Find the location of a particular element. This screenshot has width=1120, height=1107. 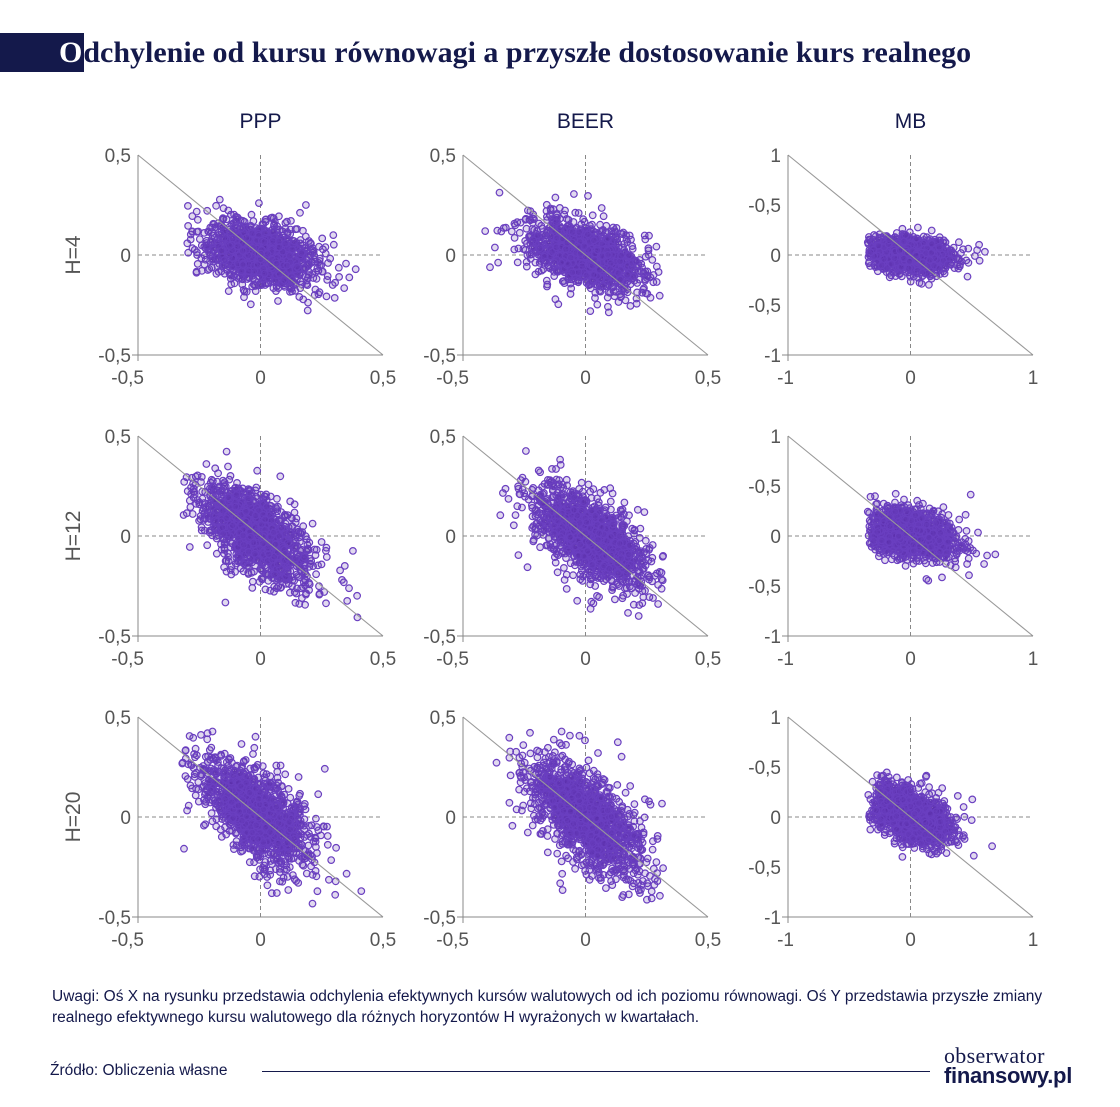

x-tick-label: -0,5 is located at coordinates (452, 378).